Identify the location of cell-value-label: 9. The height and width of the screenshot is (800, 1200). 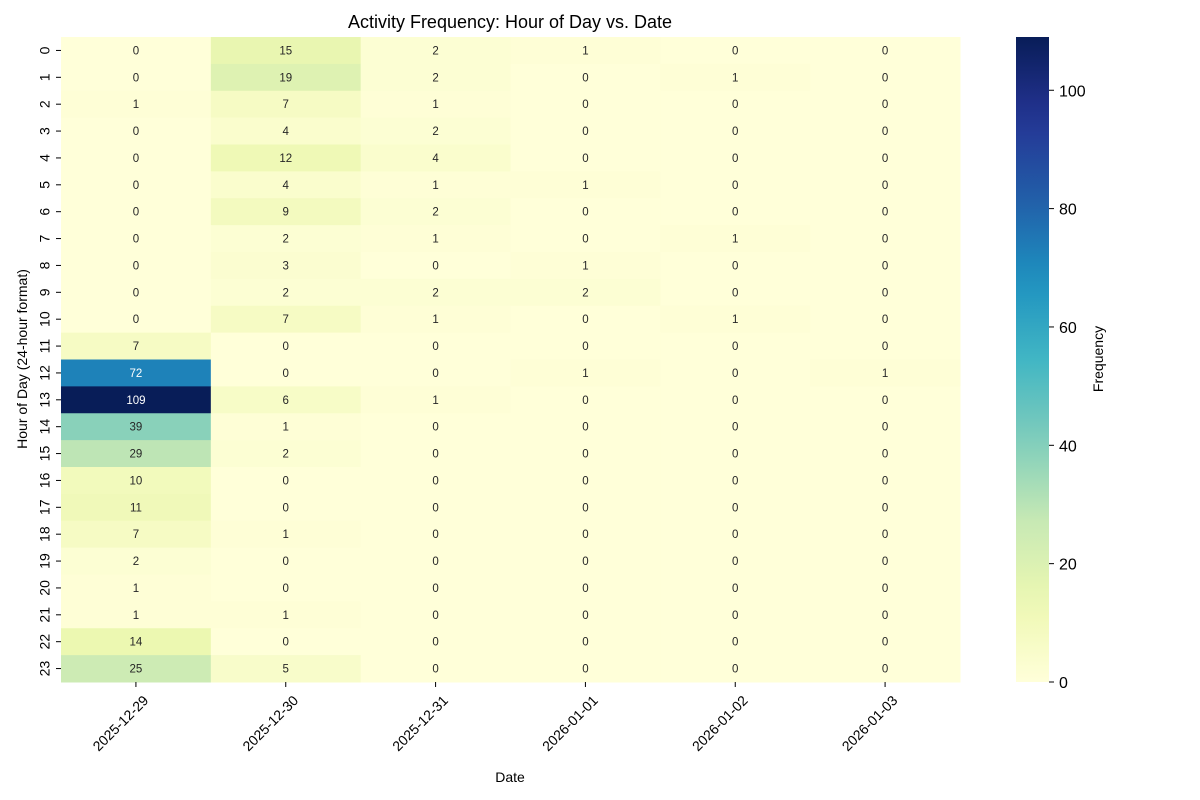
(286, 213).